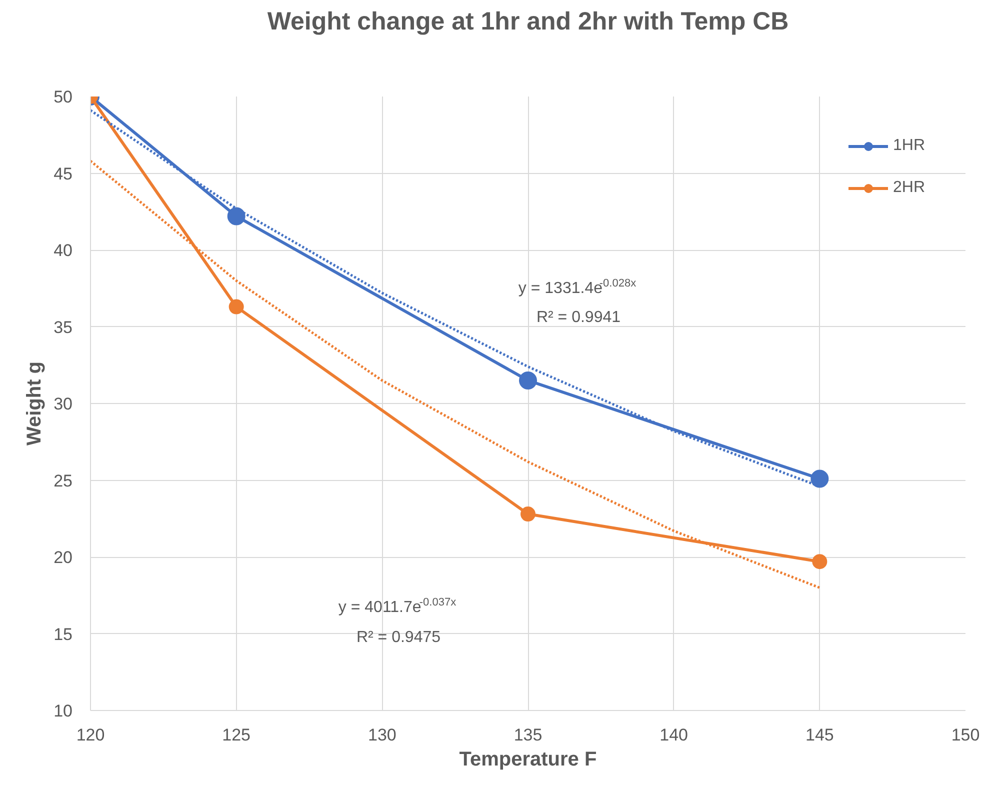 This screenshot has height=785, width=996. Describe the element at coordinates (528, 22) in the screenshot. I see `chart-title: Weight change at 1hr and 2hr with Temp CB` at that location.